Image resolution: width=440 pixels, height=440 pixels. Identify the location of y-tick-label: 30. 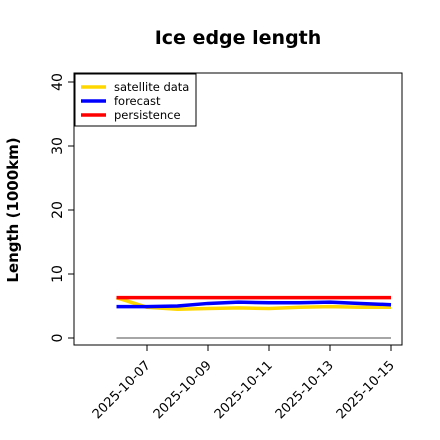
(58, 146).